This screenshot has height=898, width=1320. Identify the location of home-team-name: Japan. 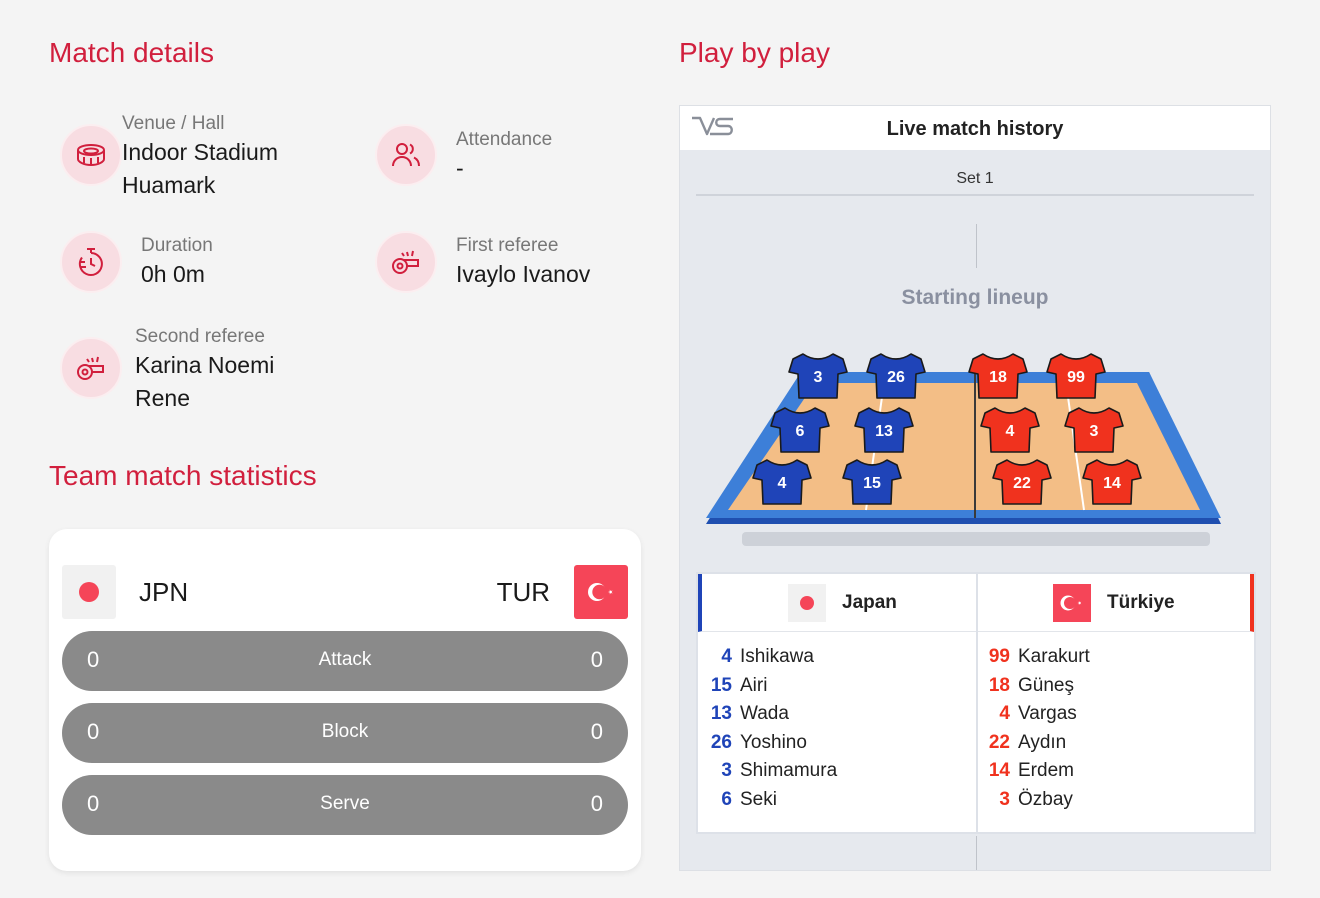
(869, 602).